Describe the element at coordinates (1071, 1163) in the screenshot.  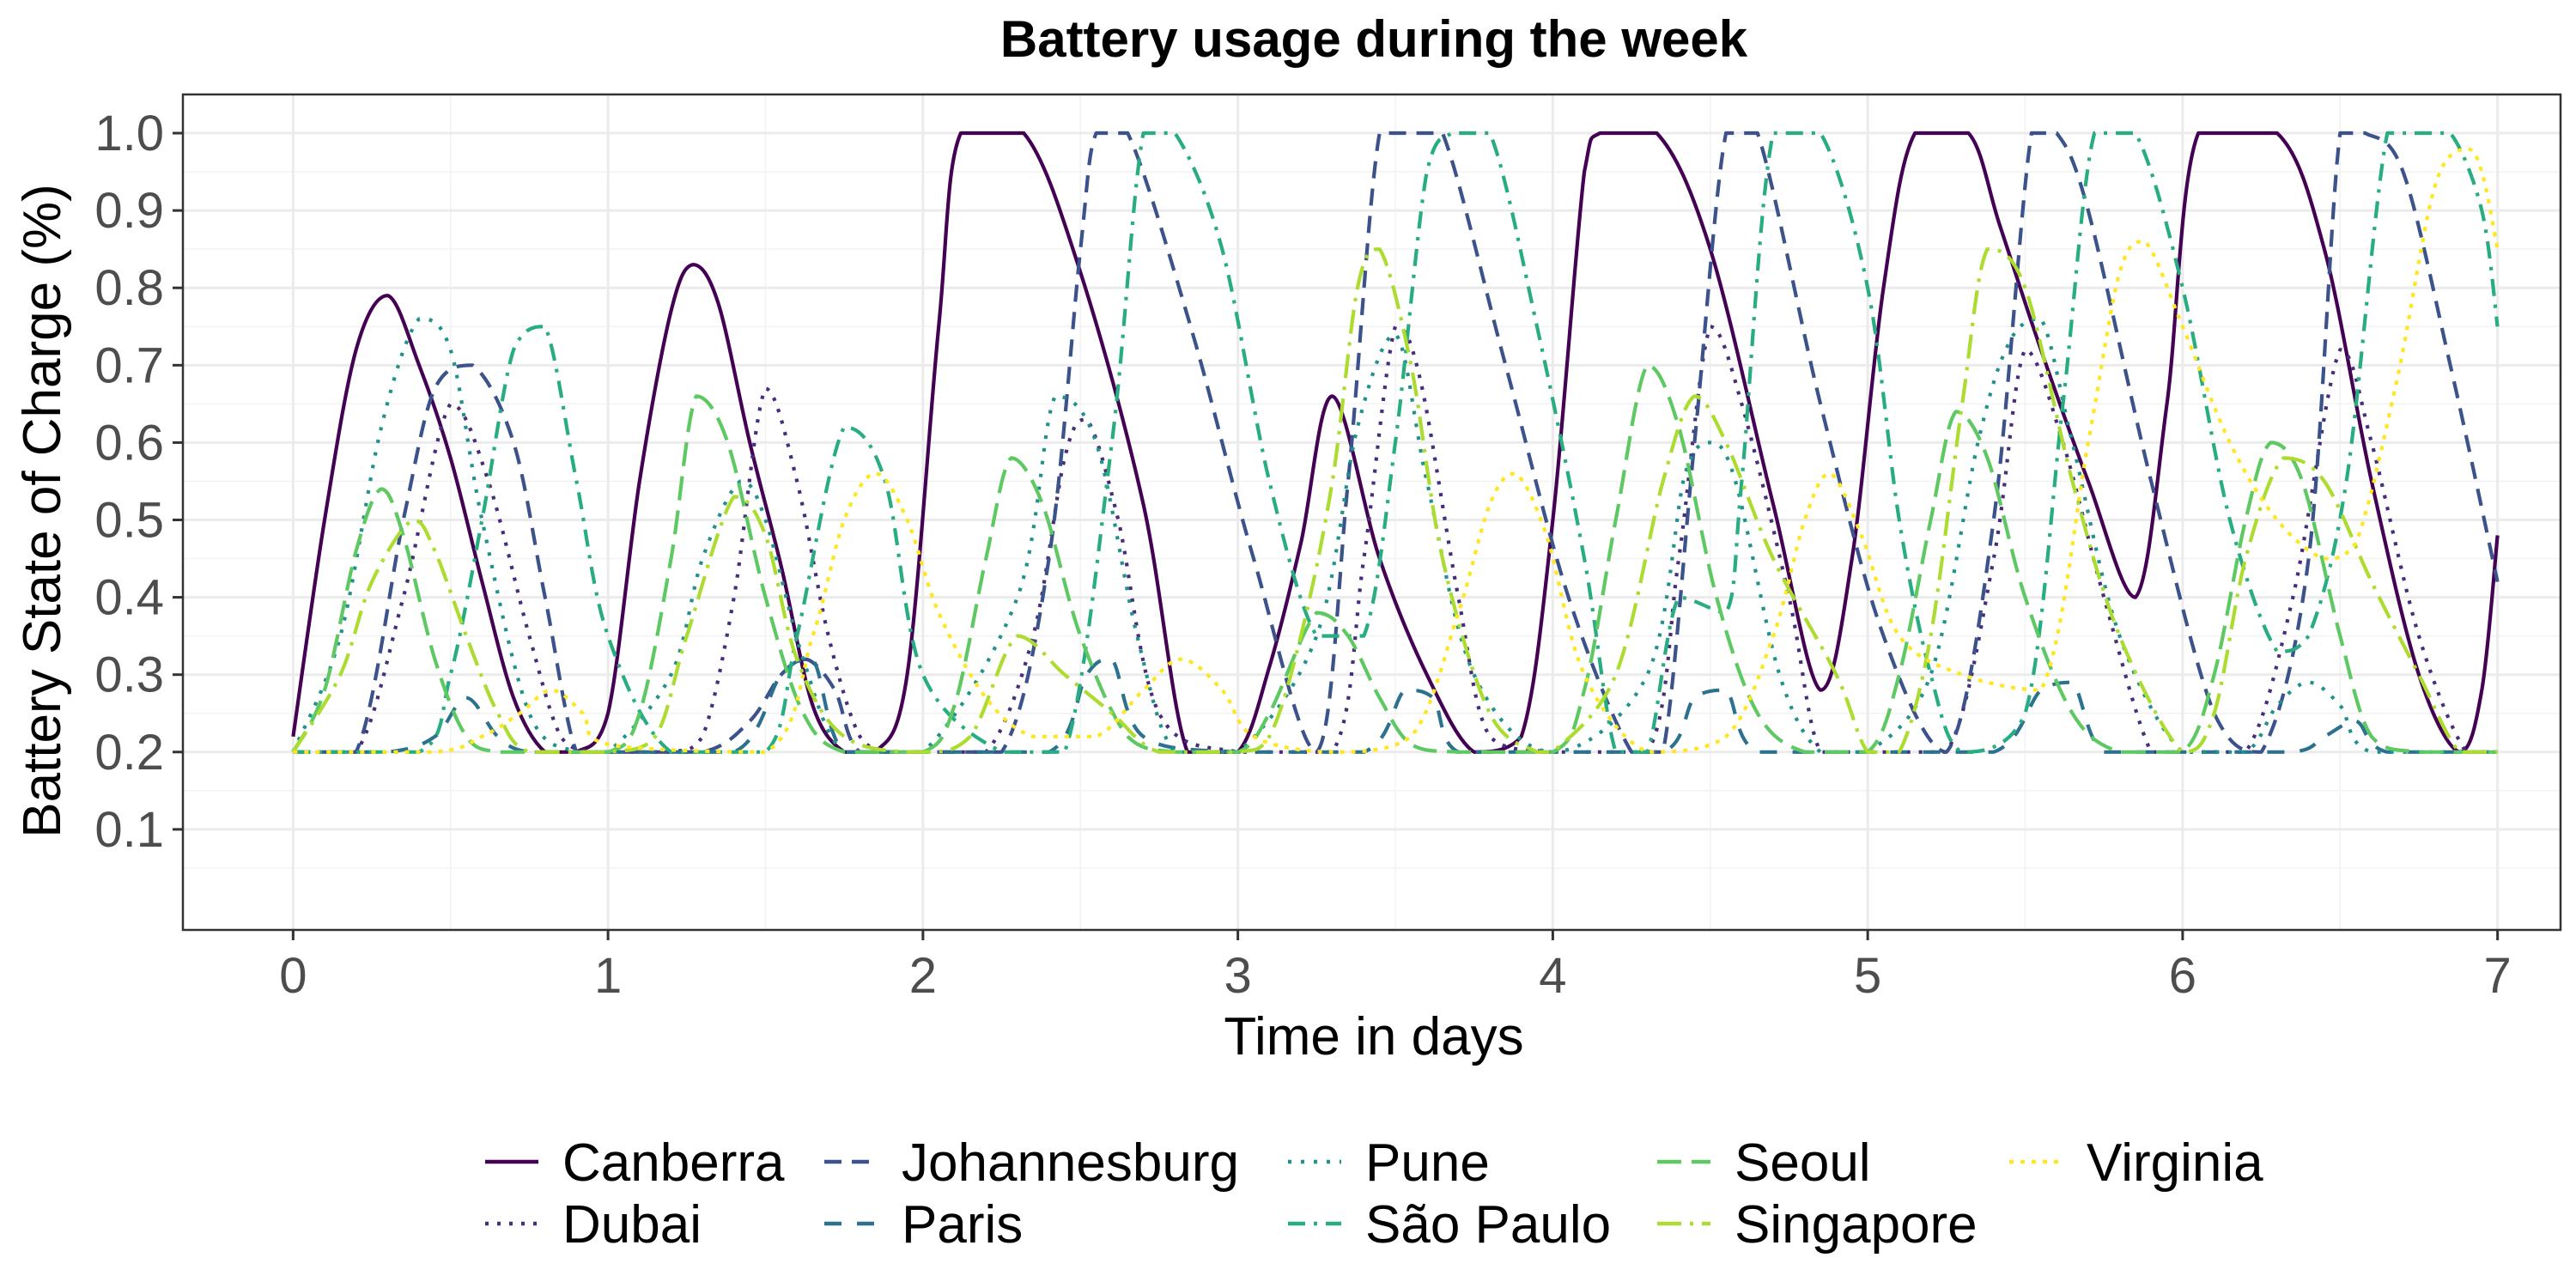
I see `legend-label: Johannesburg` at that location.